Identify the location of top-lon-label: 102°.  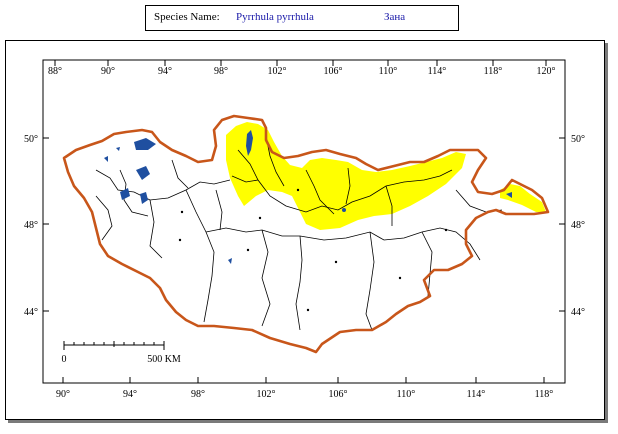
(277, 71).